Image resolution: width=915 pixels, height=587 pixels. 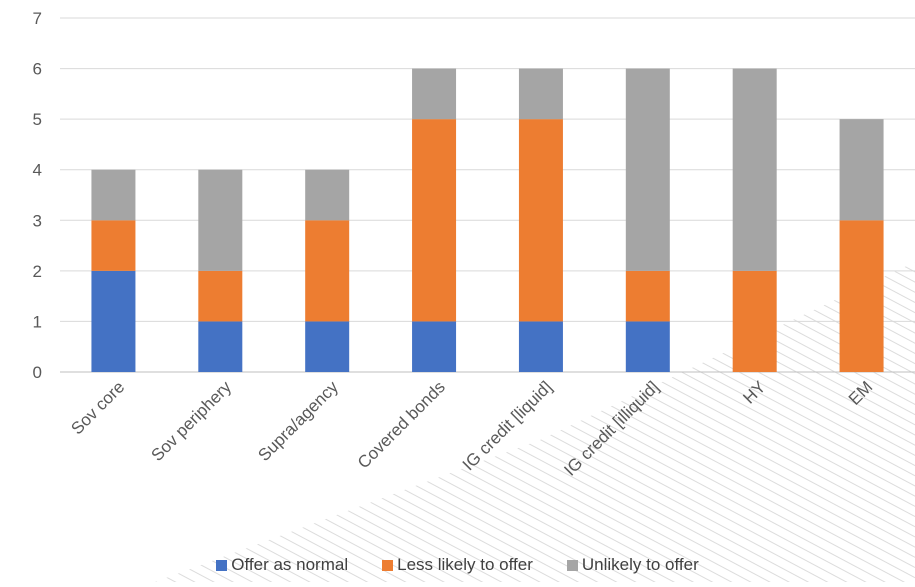 I want to click on y-tick-label: 3, so click(x=37, y=220).